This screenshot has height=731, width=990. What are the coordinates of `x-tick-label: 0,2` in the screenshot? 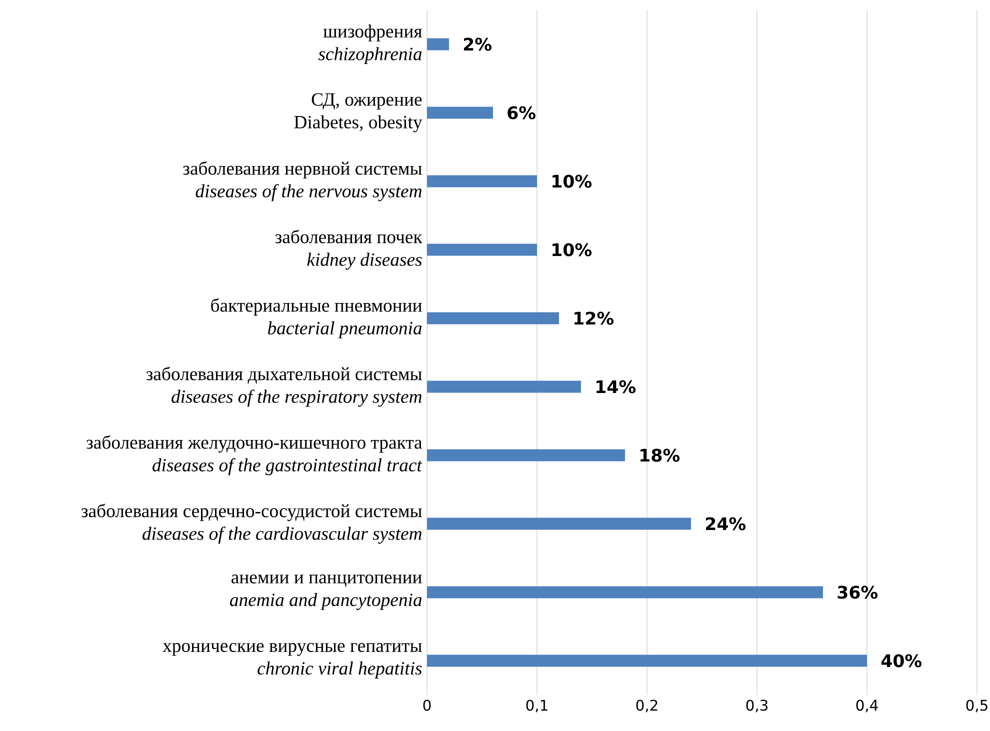 It's located at (647, 706).